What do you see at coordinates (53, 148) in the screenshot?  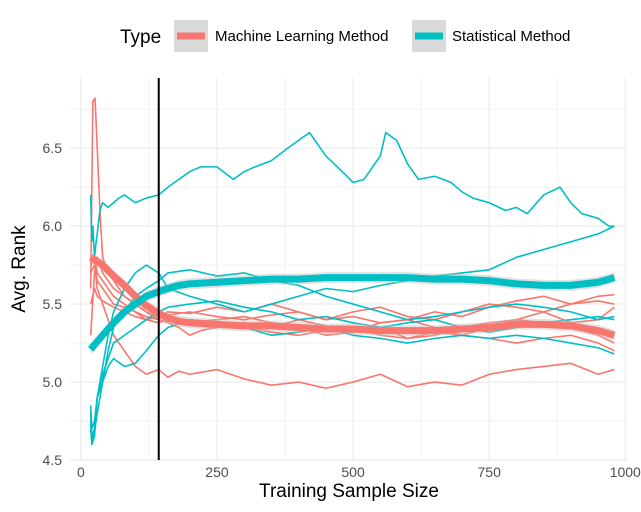 I see `y-tick-label: 6.5` at bounding box center [53, 148].